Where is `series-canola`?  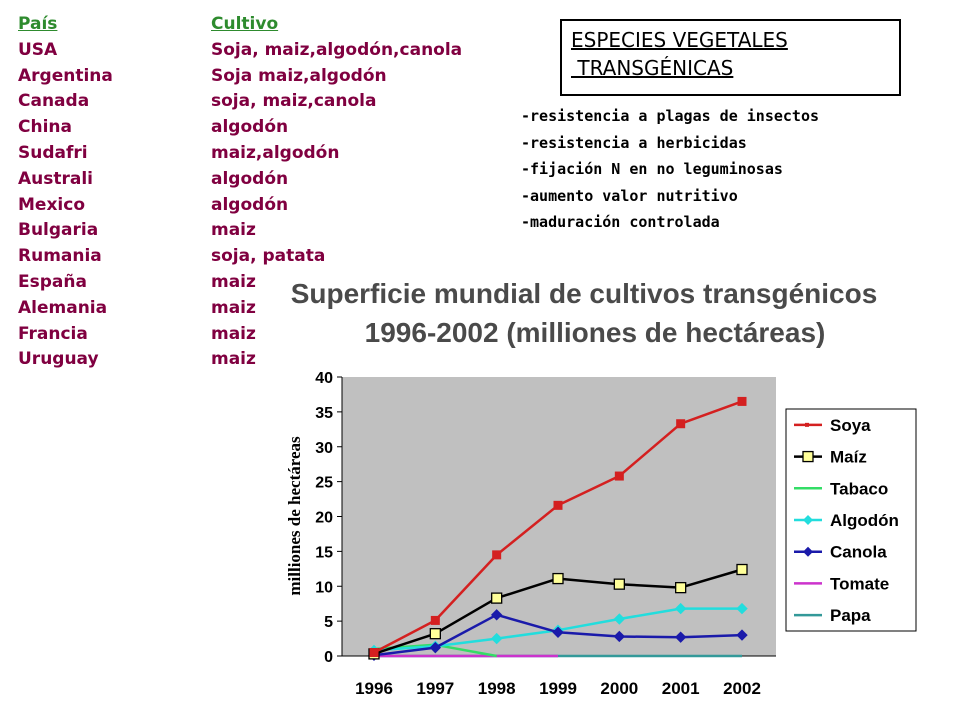 series-canola is located at coordinates (558, 635).